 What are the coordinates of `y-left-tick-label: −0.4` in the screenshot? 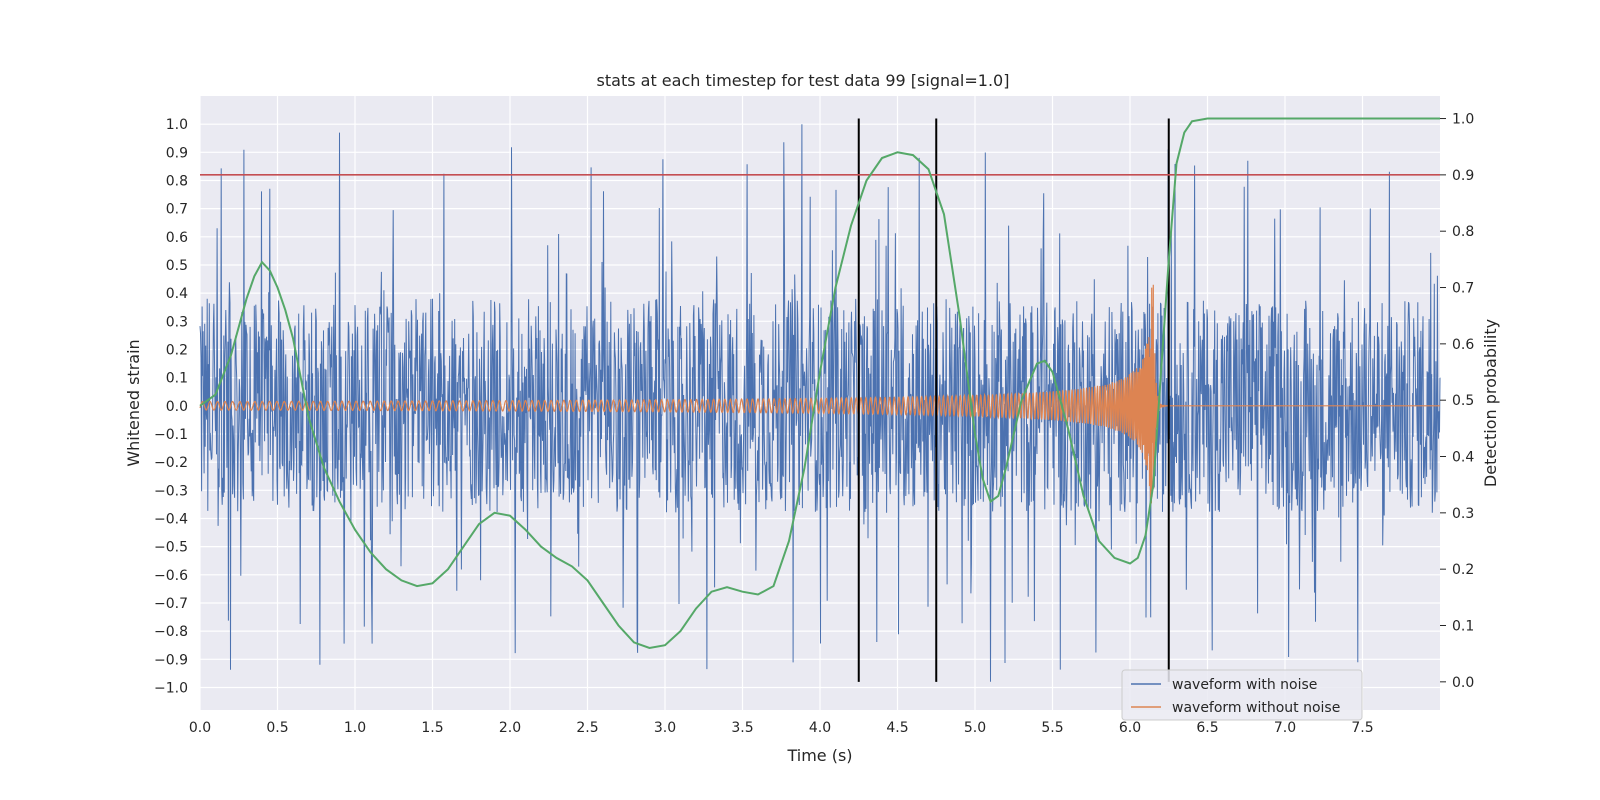 It's located at (171, 519).